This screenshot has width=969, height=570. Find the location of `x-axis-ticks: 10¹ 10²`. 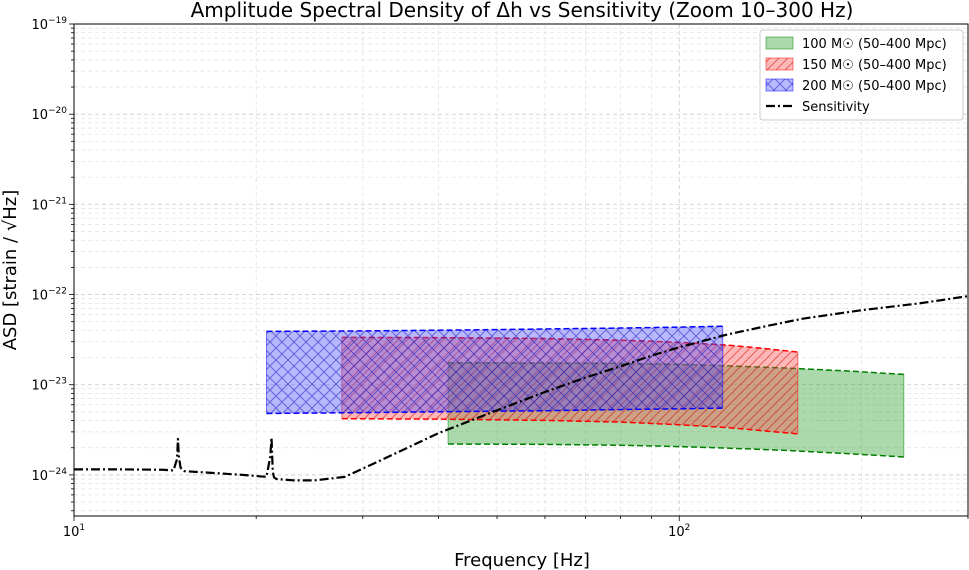

x-axis-ticks: 10¹ 10² is located at coordinates (516, 528).